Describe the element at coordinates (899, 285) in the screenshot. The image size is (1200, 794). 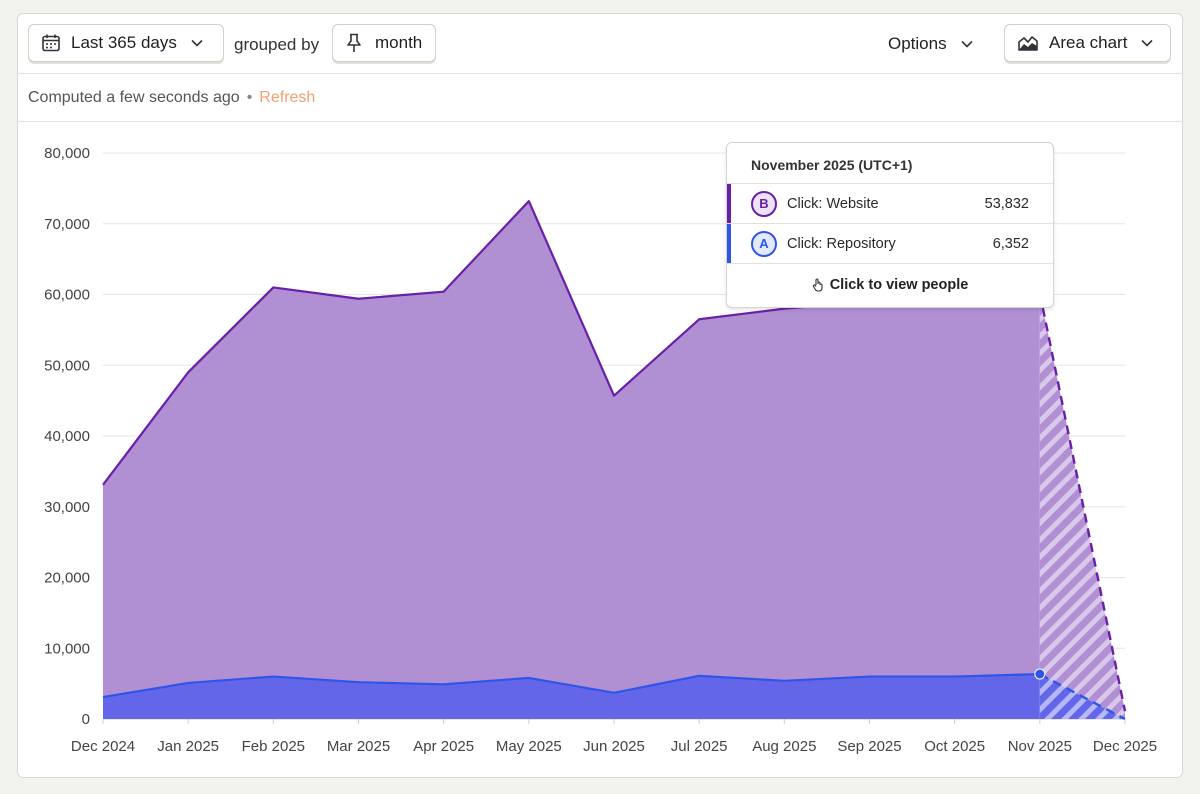
I see `view-people-label: Click to view people` at that location.